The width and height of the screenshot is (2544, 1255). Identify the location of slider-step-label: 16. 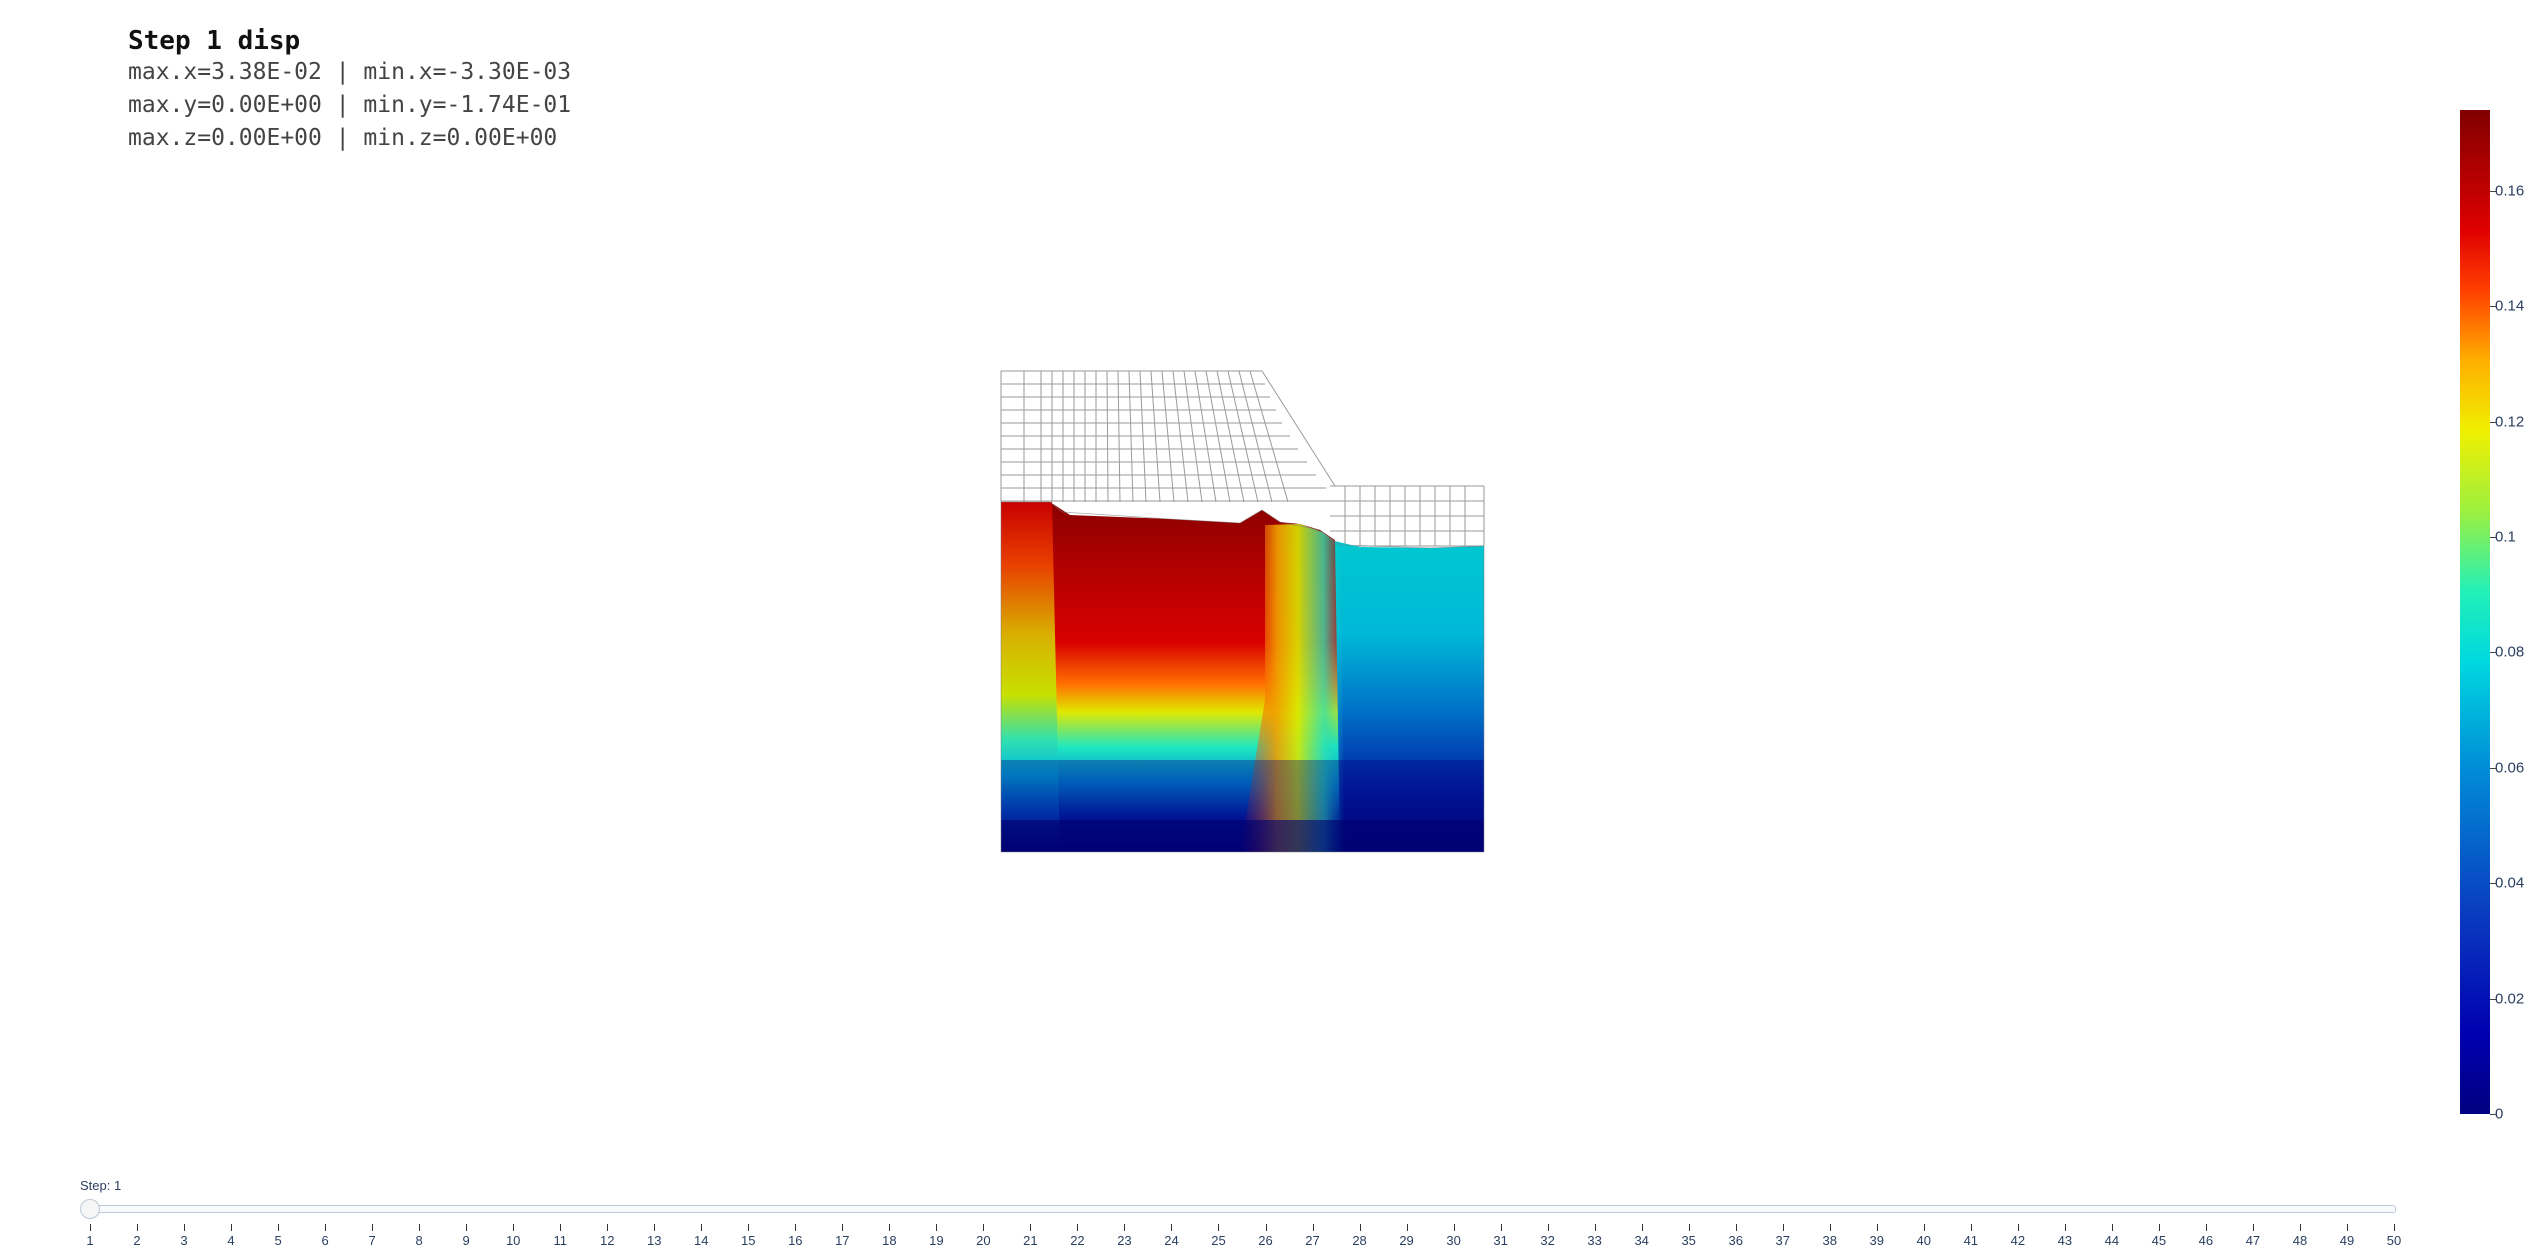
(795, 1240).